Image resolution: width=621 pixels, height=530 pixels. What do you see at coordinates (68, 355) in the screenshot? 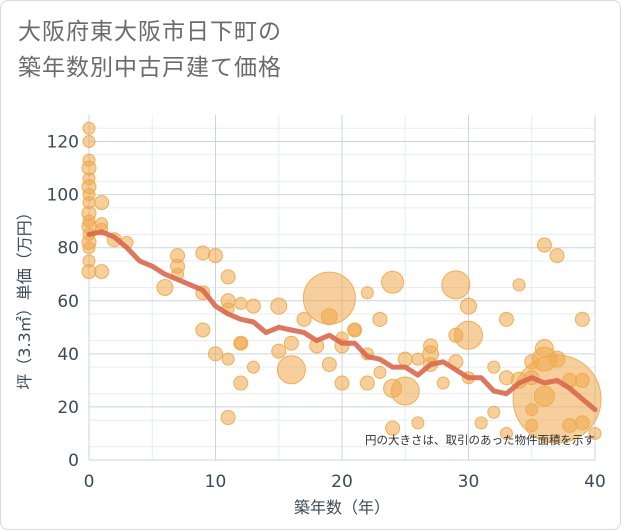
I see `y-tick-label: 40` at bounding box center [68, 355].